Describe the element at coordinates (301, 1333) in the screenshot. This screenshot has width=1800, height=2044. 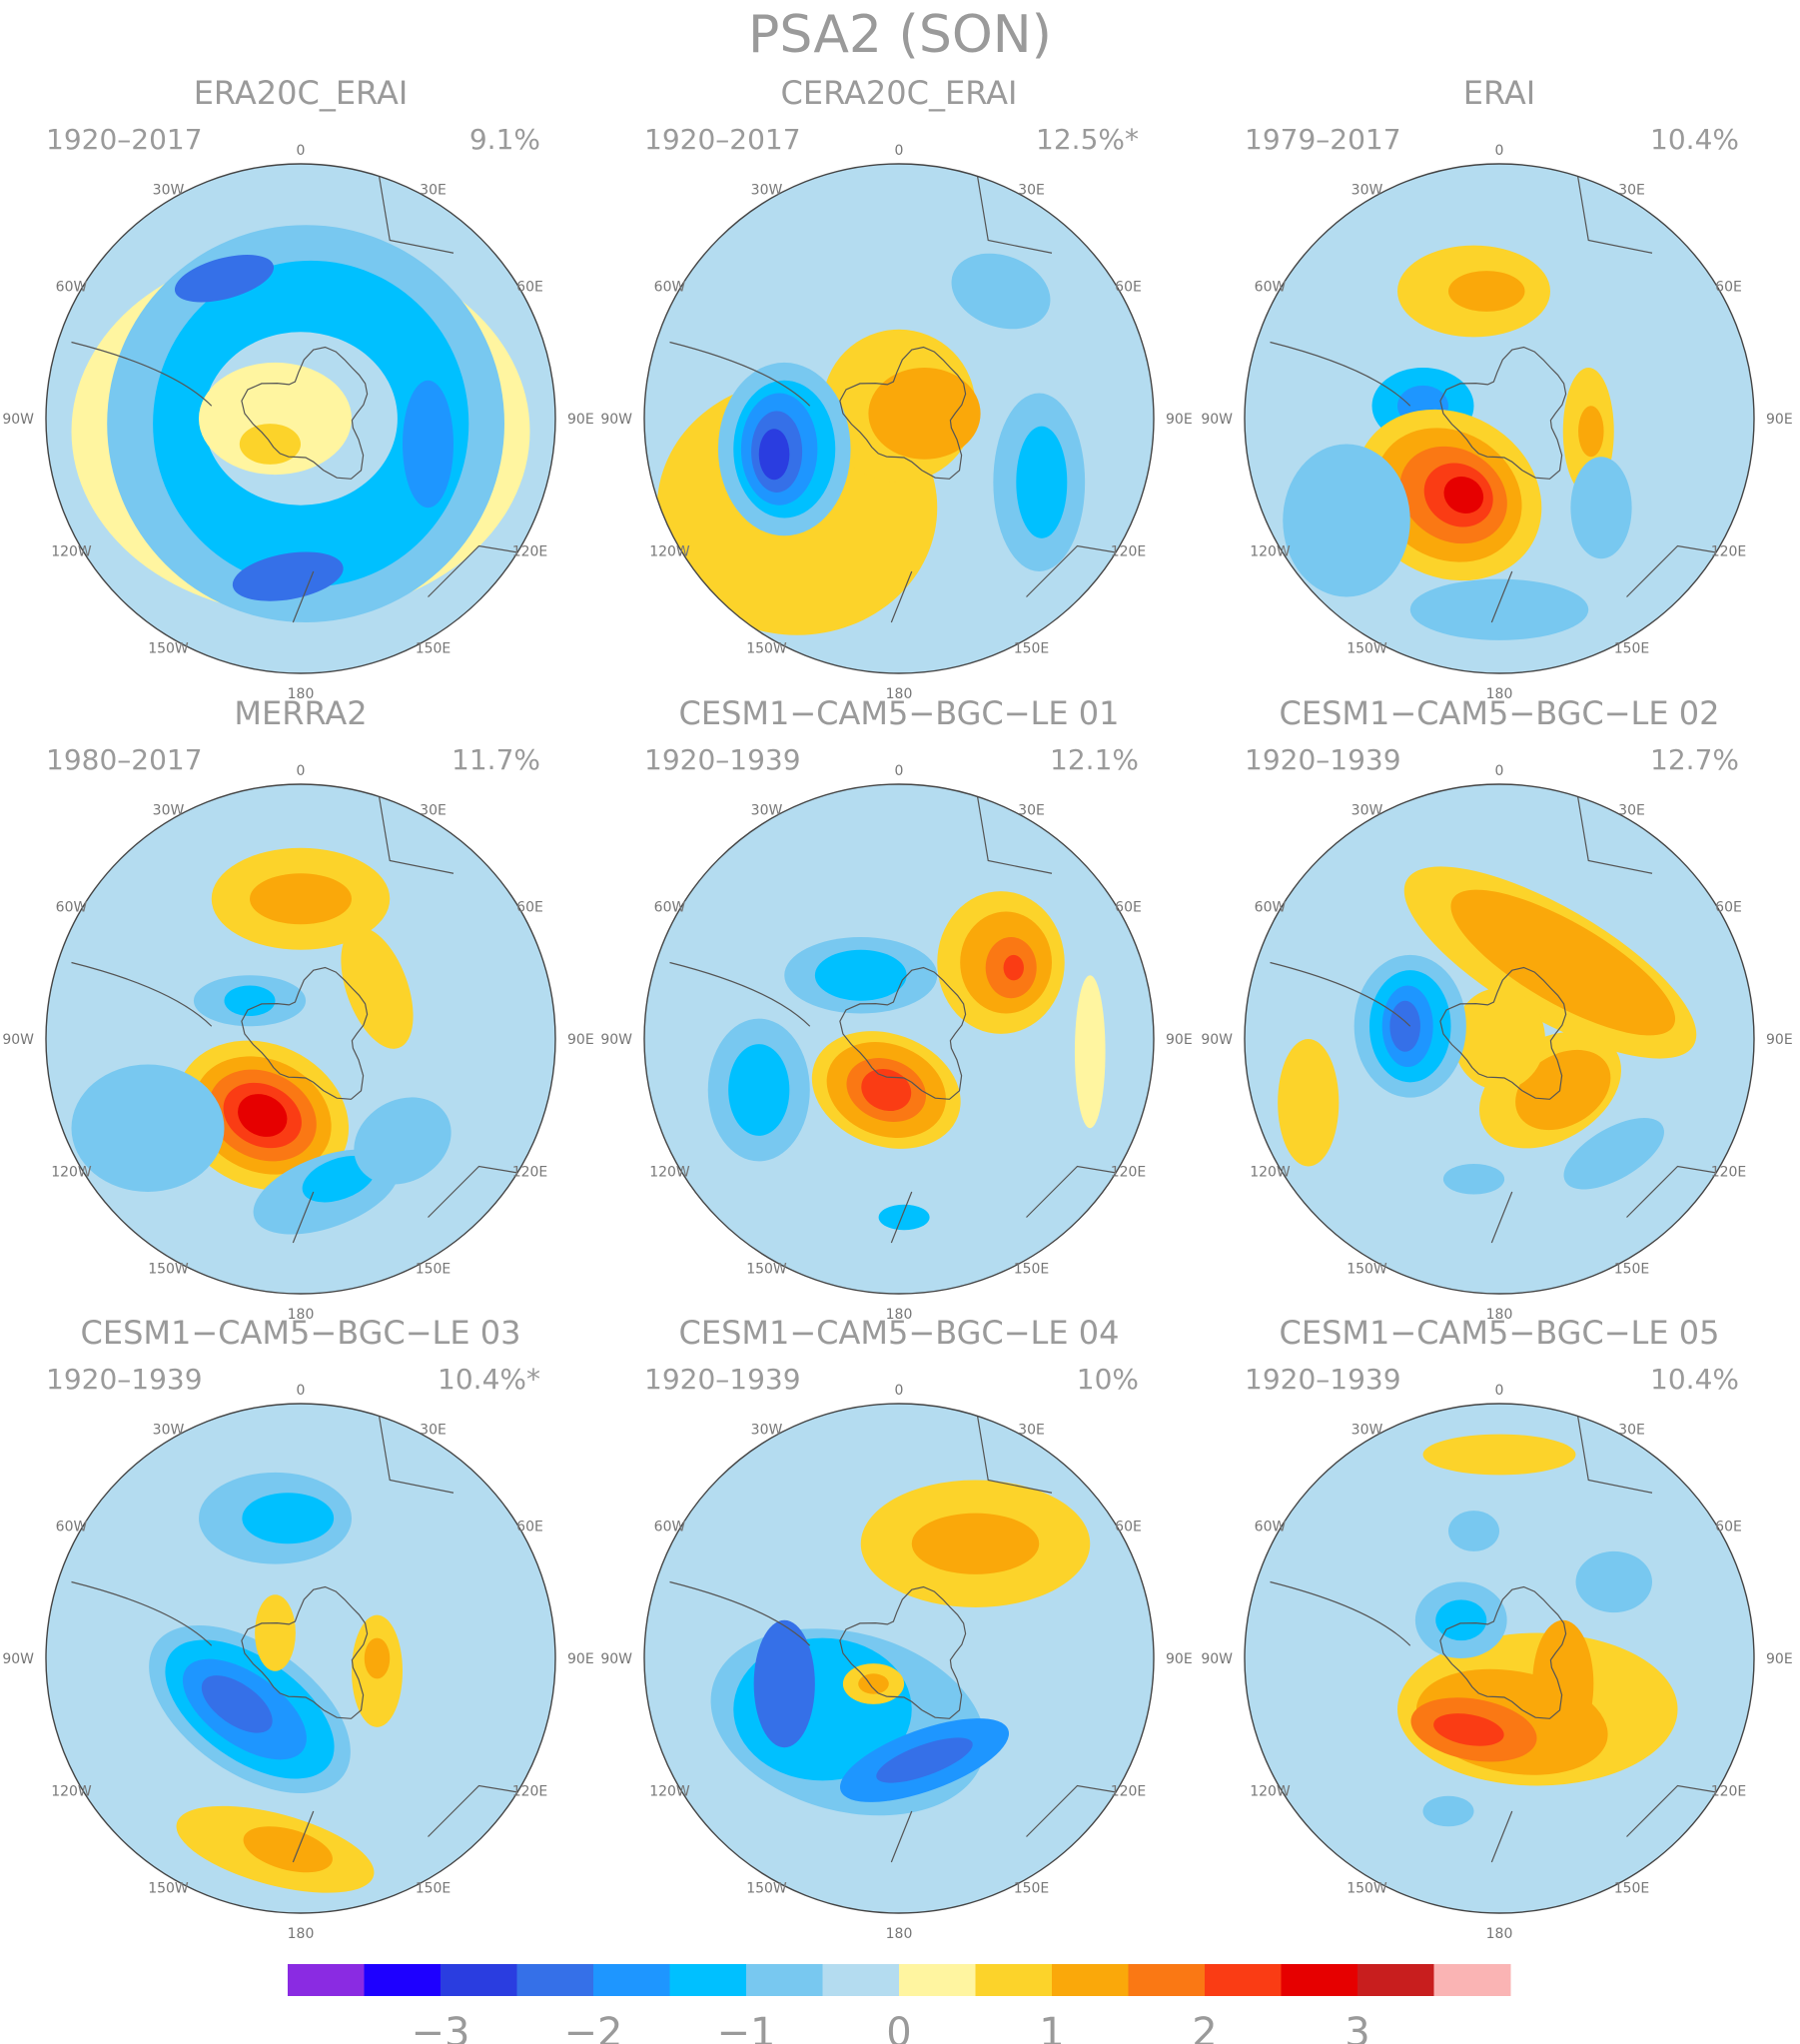
I see `panel-title: CESM1−CAM5−BGC−LE 03` at that location.